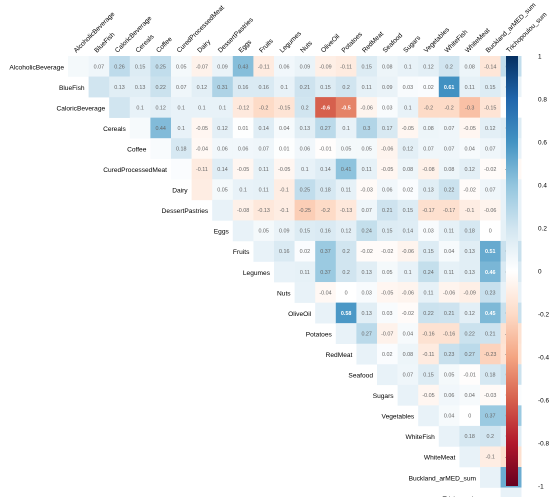 This screenshot has height=497, width=550. What do you see at coordinates (137, 149) in the screenshot?
I see `row-label: Coffee` at bounding box center [137, 149].